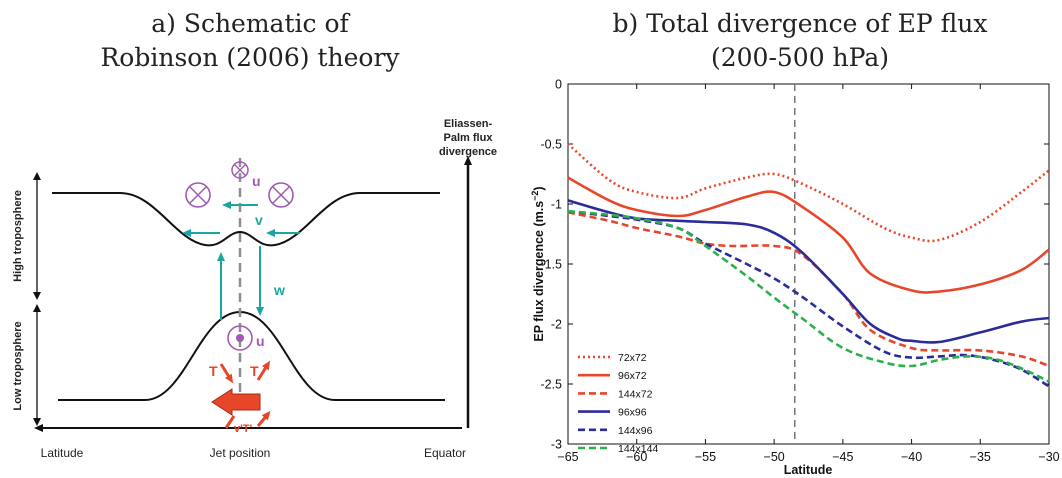 The height and width of the screenshot is (478, 1062). What do you see at coordinates (230, 422) in the screenshot?
I see `vt-arrow-small-left` at bounding box center [230, 422].